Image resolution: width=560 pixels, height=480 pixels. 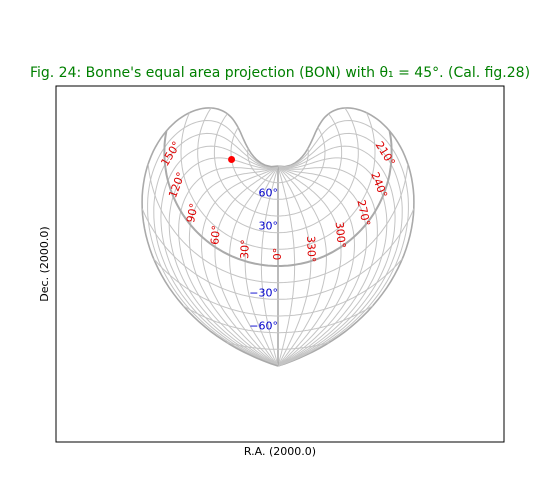 I want to click on lat-tick-label: 30°, so click(x=269, y=226).